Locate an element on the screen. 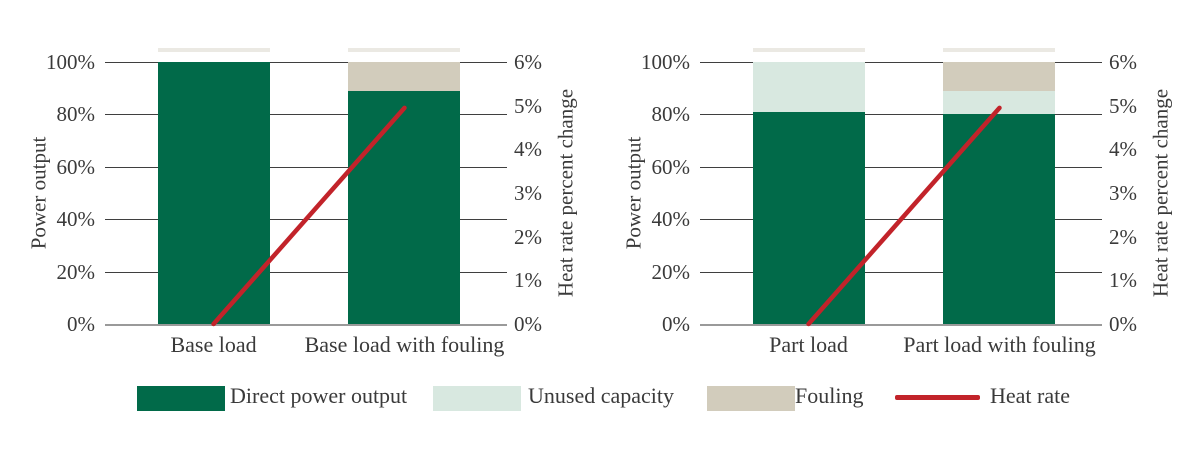 Image resolution: width=1199 pixels, height=460 pixels. legend-line-heat-rate is located at coordinates (937, 397).